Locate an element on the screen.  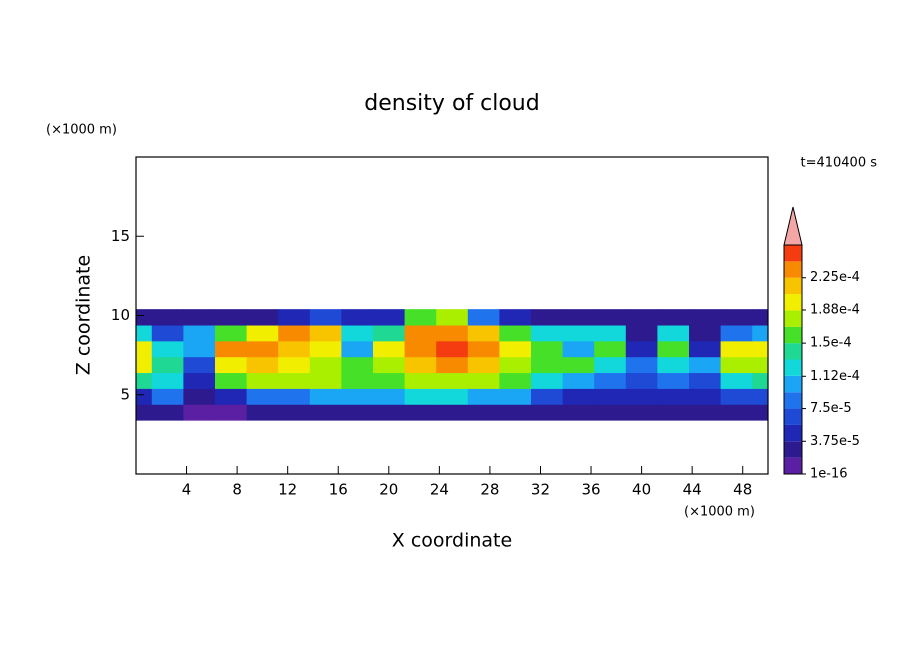
y-tick-label: 15 is located at coordinates (120, 236).